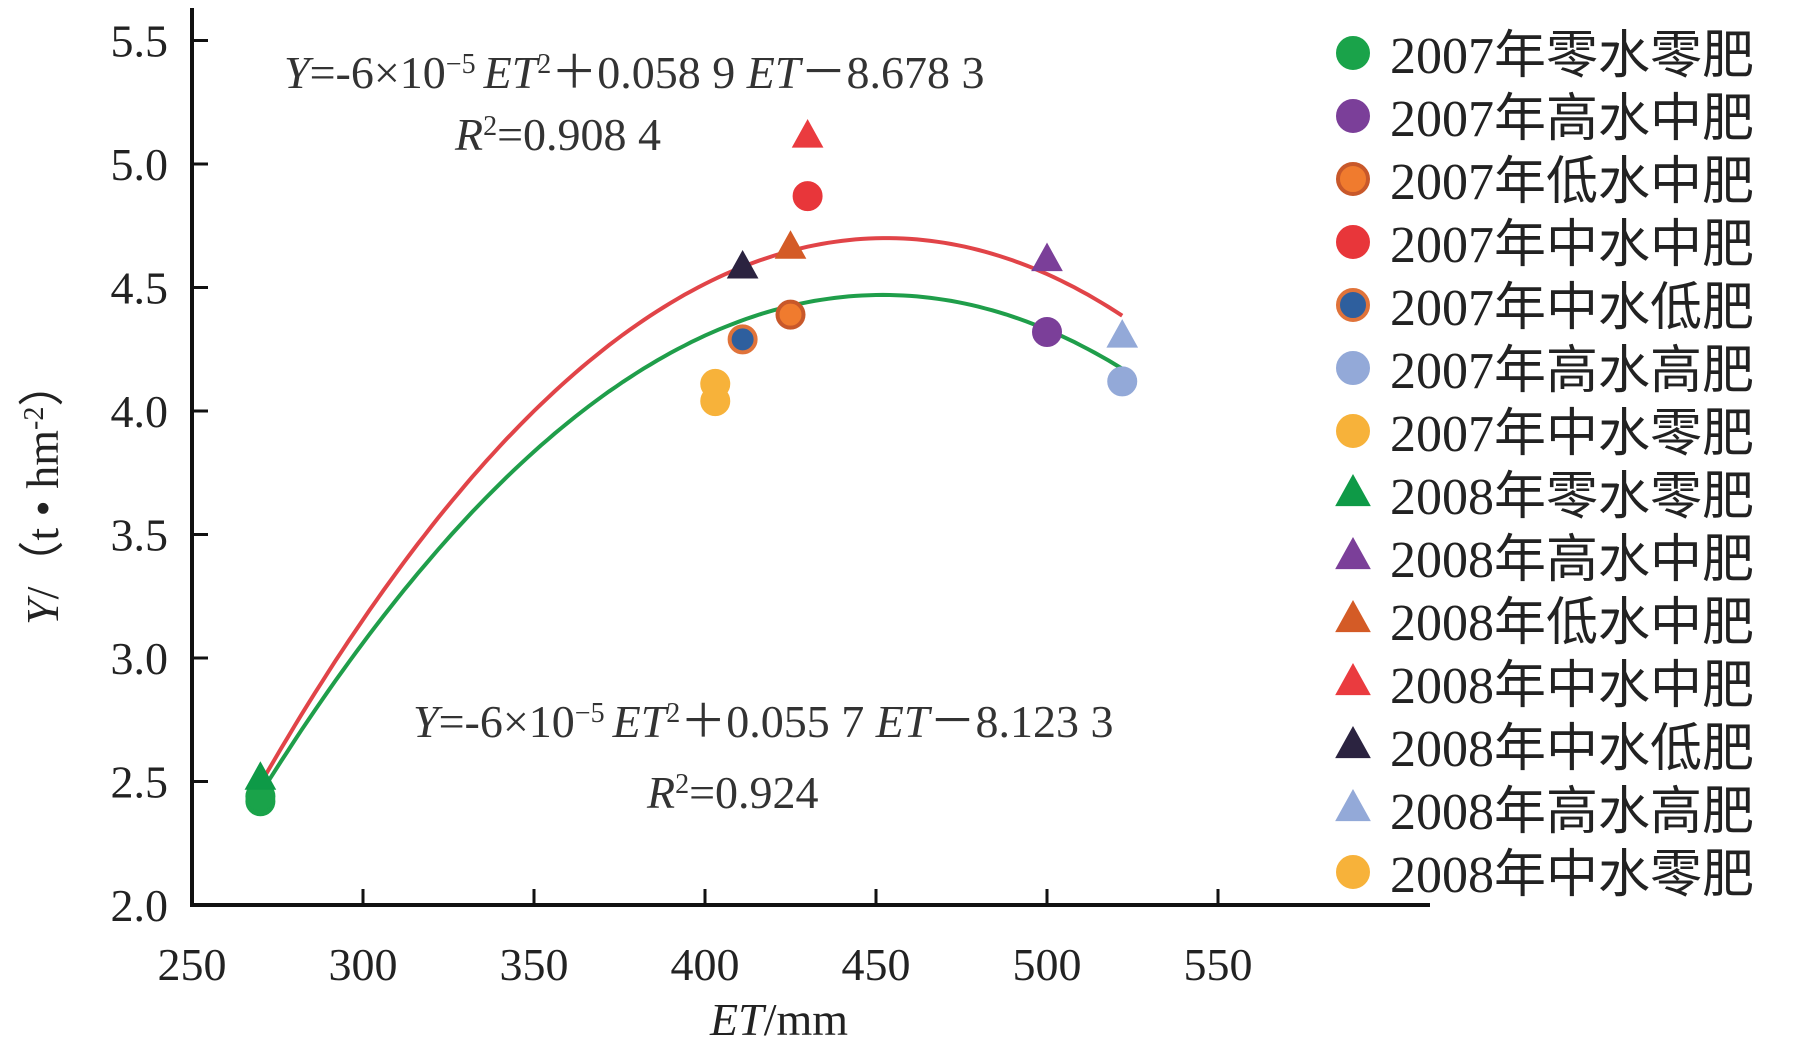 The width and height of the screenshot is (1818, 1047). Describe the element at coordinates (192, 964) in the screenshot. I see `x-tick-label: 250` at that location.